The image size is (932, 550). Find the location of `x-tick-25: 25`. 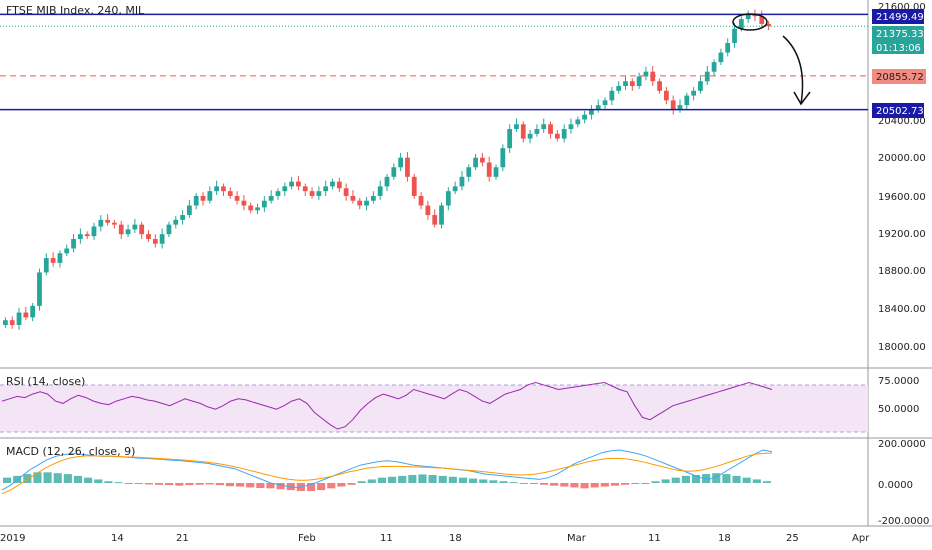

x-tick-25: 25 is located at coordinates (792, 538).